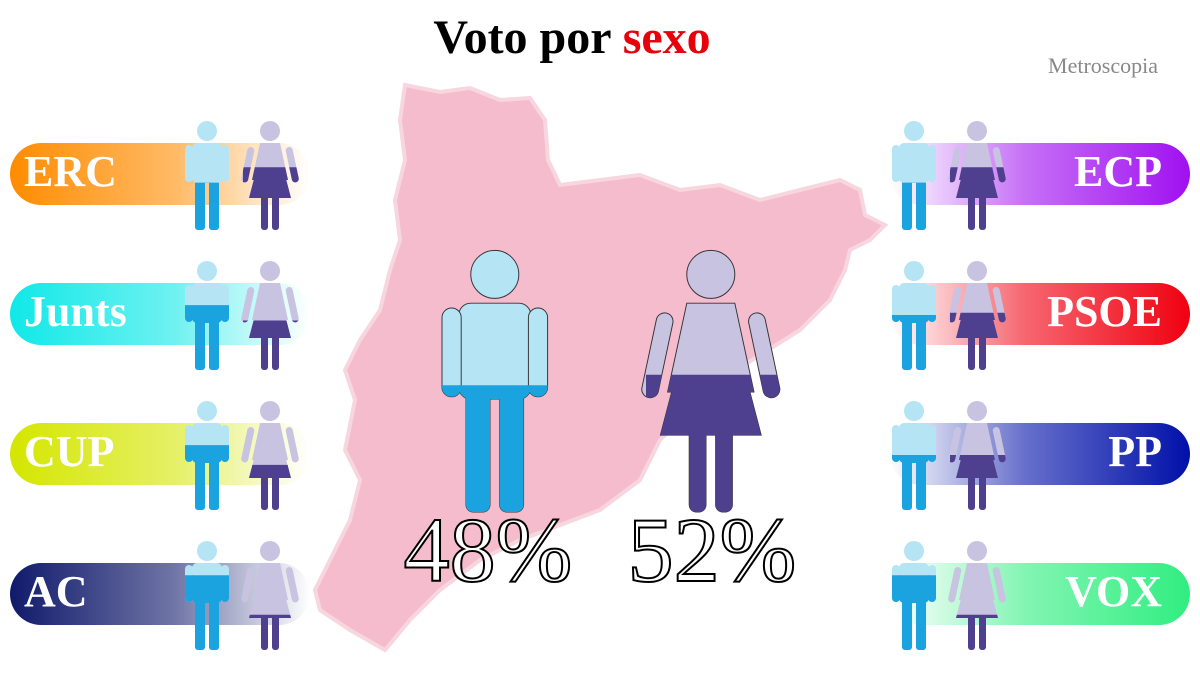 This screenshot has width=1200, height=675. What do you see at coordinates (1113, 591) in the screenshot?
I see `party-label: VOX` at bounding box center [1113, 591].